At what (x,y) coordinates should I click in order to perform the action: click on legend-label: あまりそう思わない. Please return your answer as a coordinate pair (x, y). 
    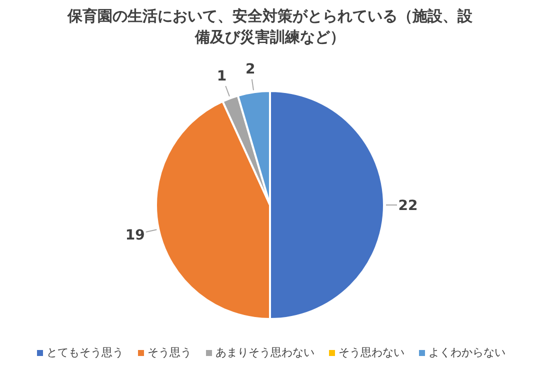
    Looking at the image, I should click on (265, 352).